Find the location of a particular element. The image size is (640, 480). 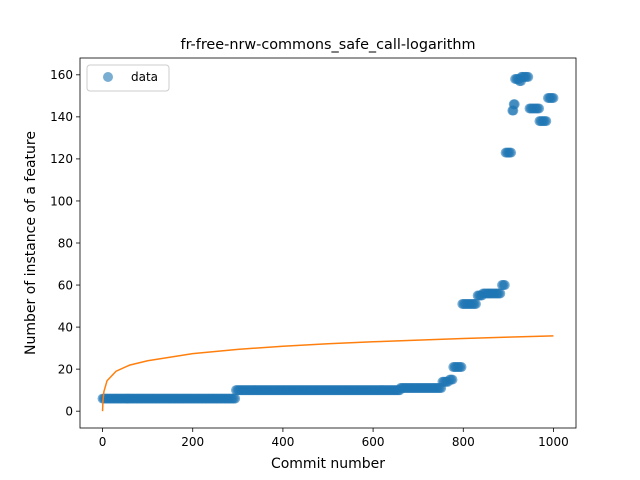

fit-line is located at coordinates (327, 373).